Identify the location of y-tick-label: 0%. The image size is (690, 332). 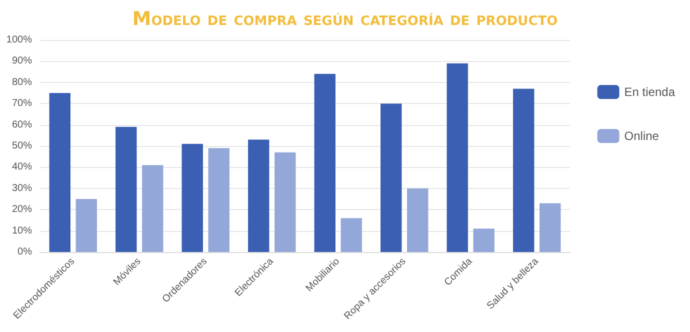
(25, 252).